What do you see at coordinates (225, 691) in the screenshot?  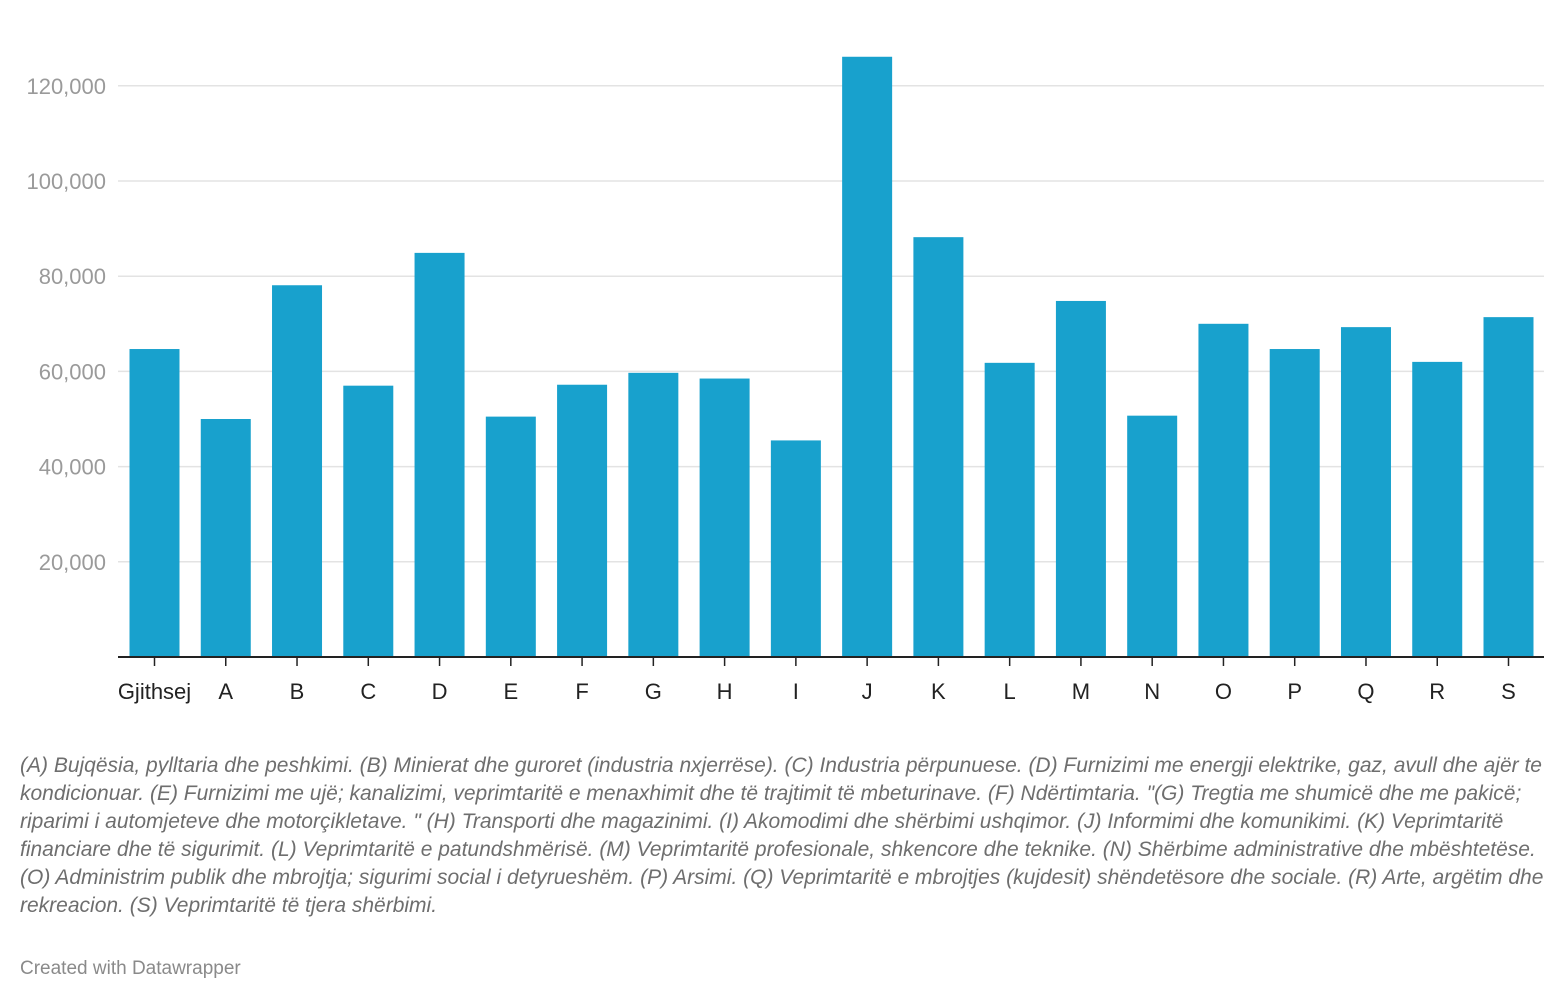 I see `x-tick-label: A` at bounding box center [225, 691].